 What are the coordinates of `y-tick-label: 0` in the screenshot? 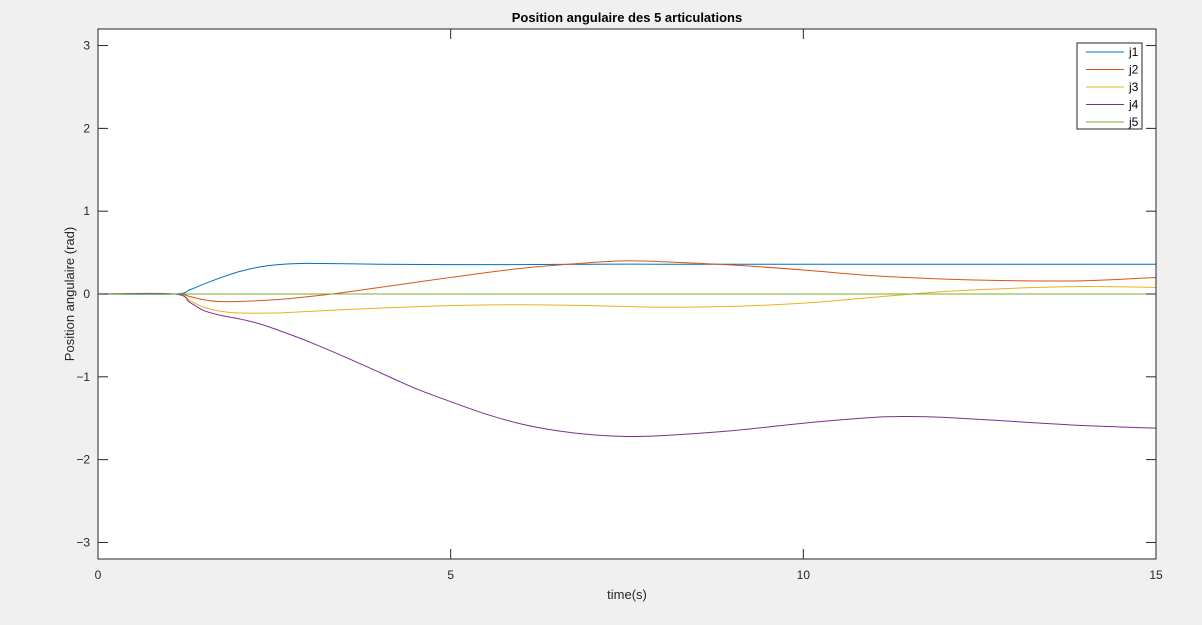 It's located at (86, 294).